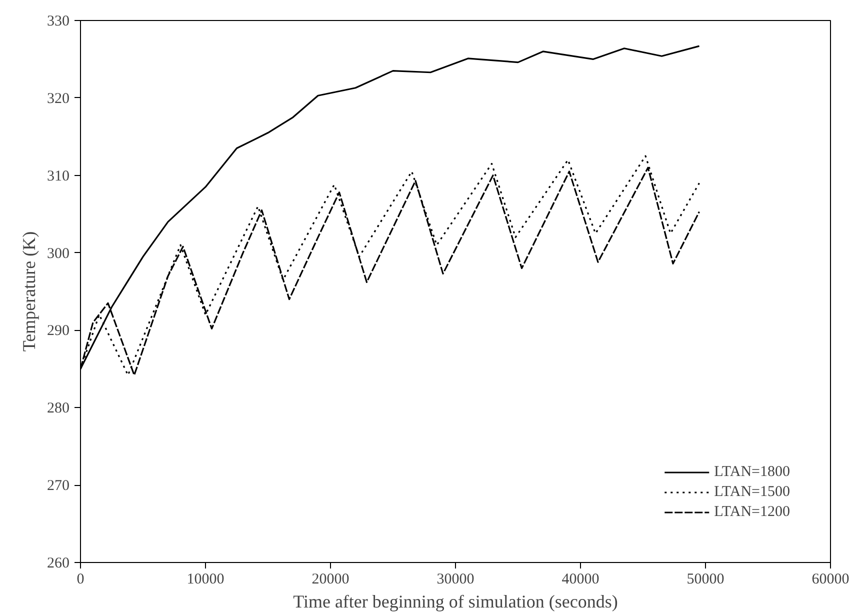 The width and height of the screenshot is (850, 614). Describe the element at coordinates (58, 564) in the screenshot. I see `y-tick-label: 260` at that location.